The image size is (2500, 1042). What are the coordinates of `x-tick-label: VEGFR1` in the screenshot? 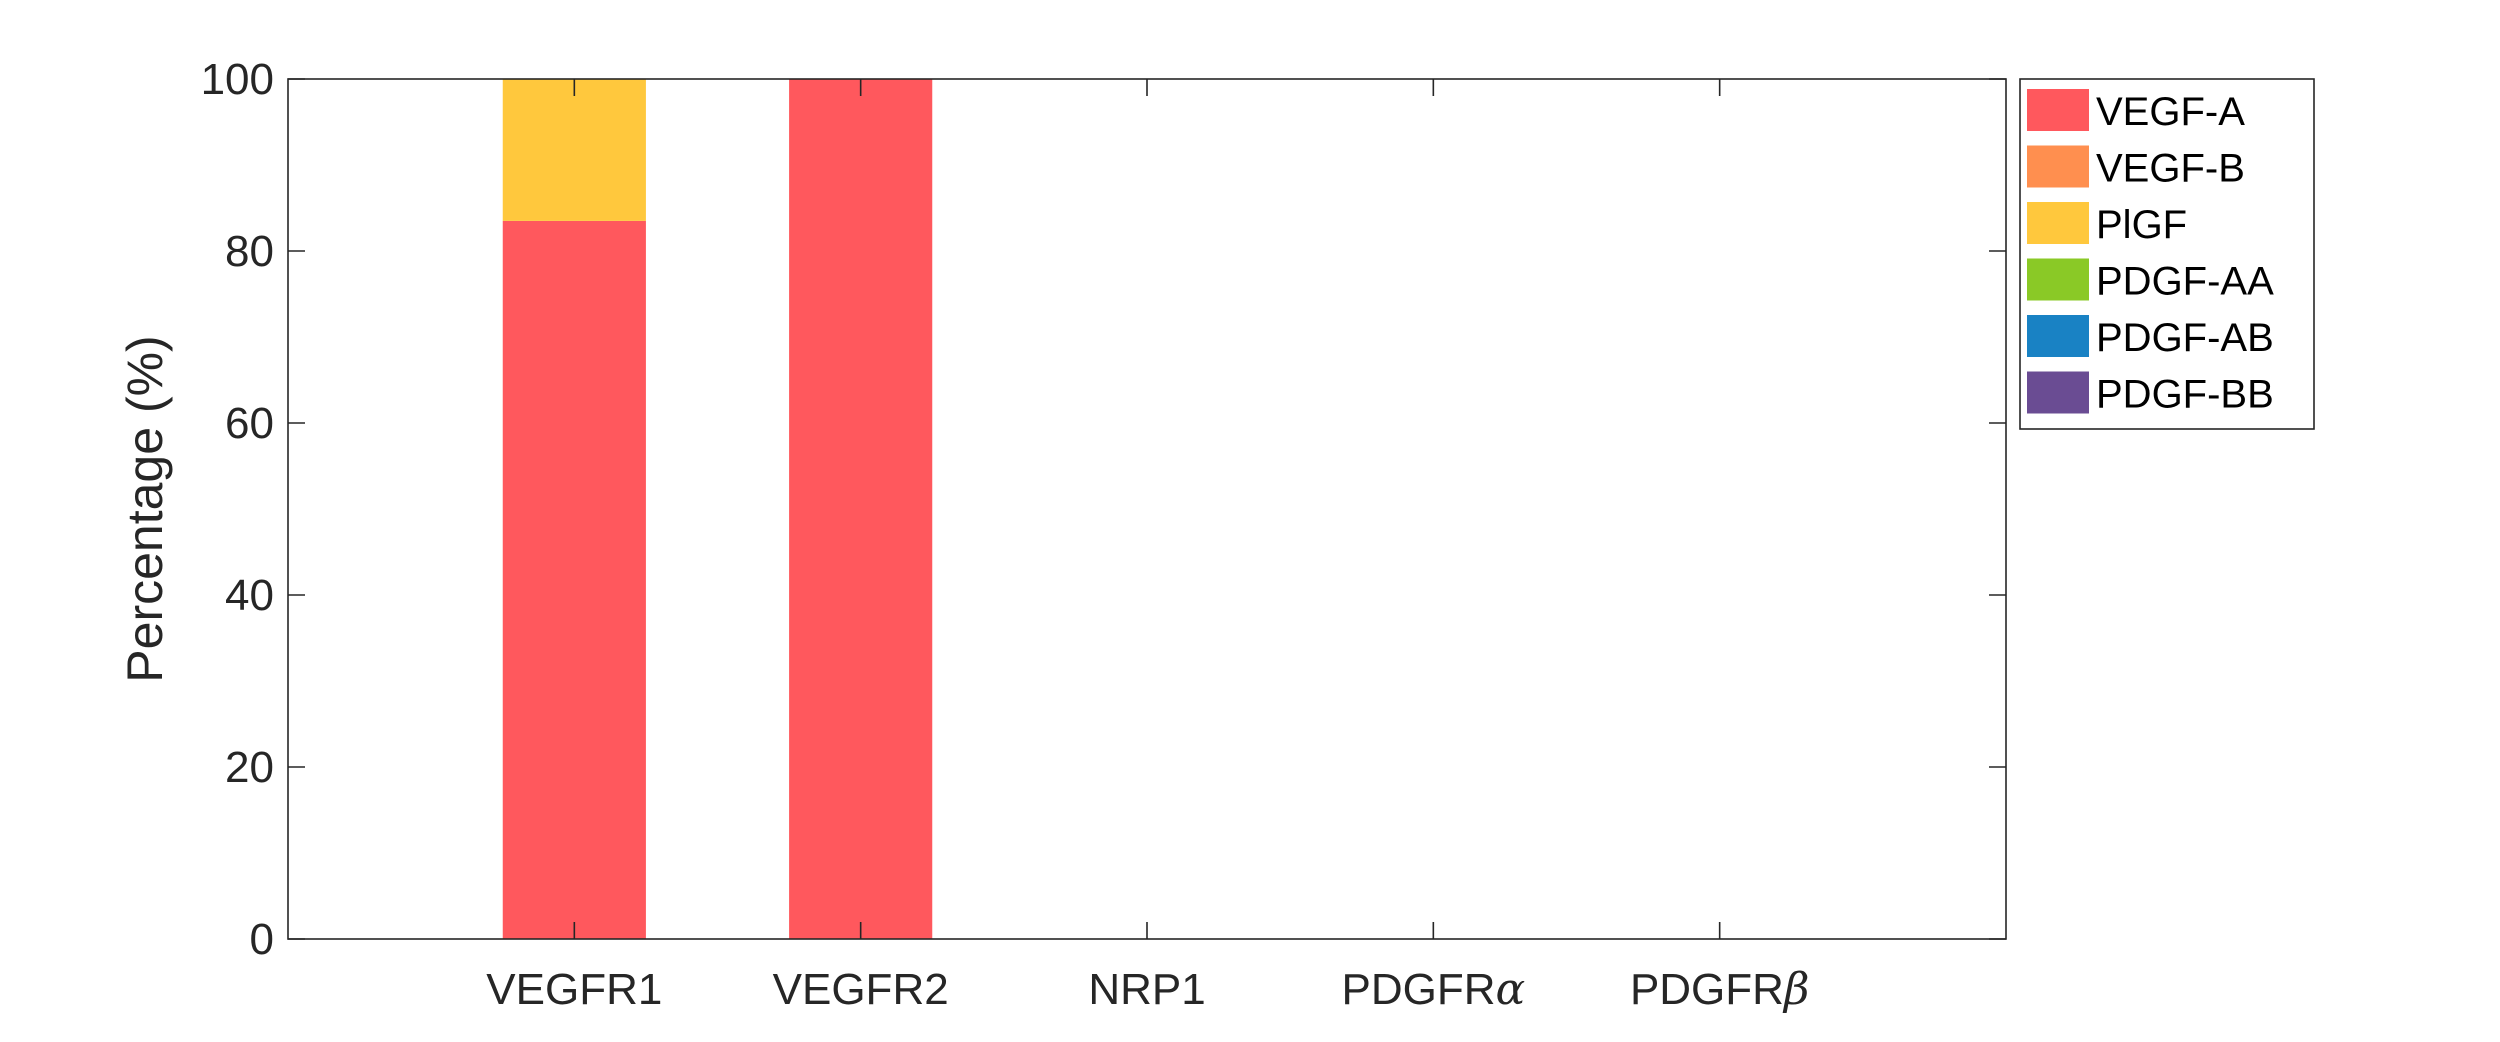 It's located at (574, 989).